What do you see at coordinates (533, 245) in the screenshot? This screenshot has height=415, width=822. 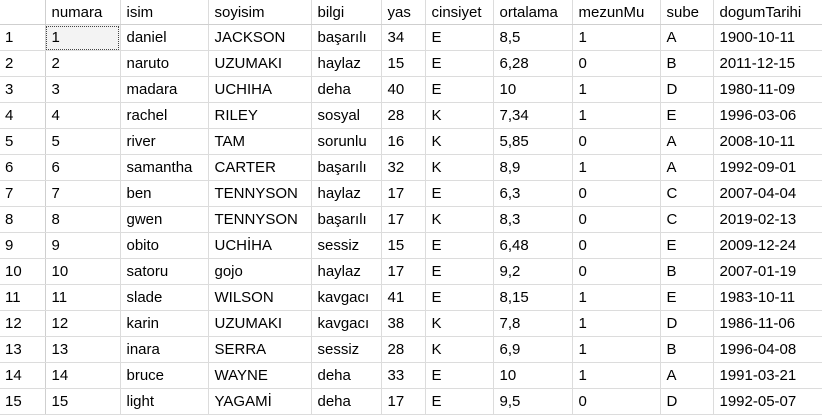 I see `cell-ortalama: 6,48` at bounding box center [533, 245].